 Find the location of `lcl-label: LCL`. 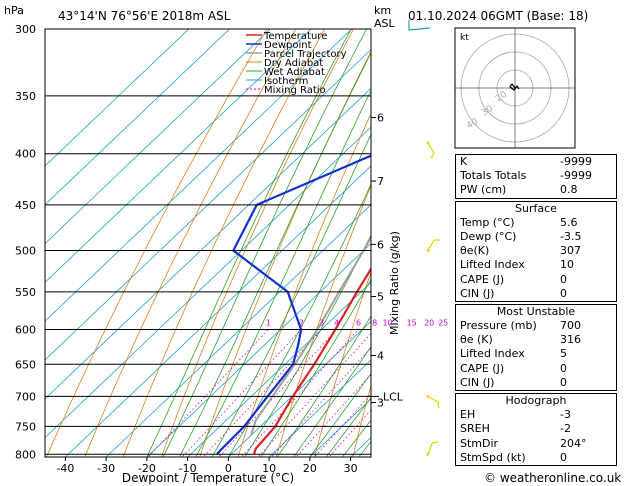

lcl-label: LCL is located at coordinates (393, 396).